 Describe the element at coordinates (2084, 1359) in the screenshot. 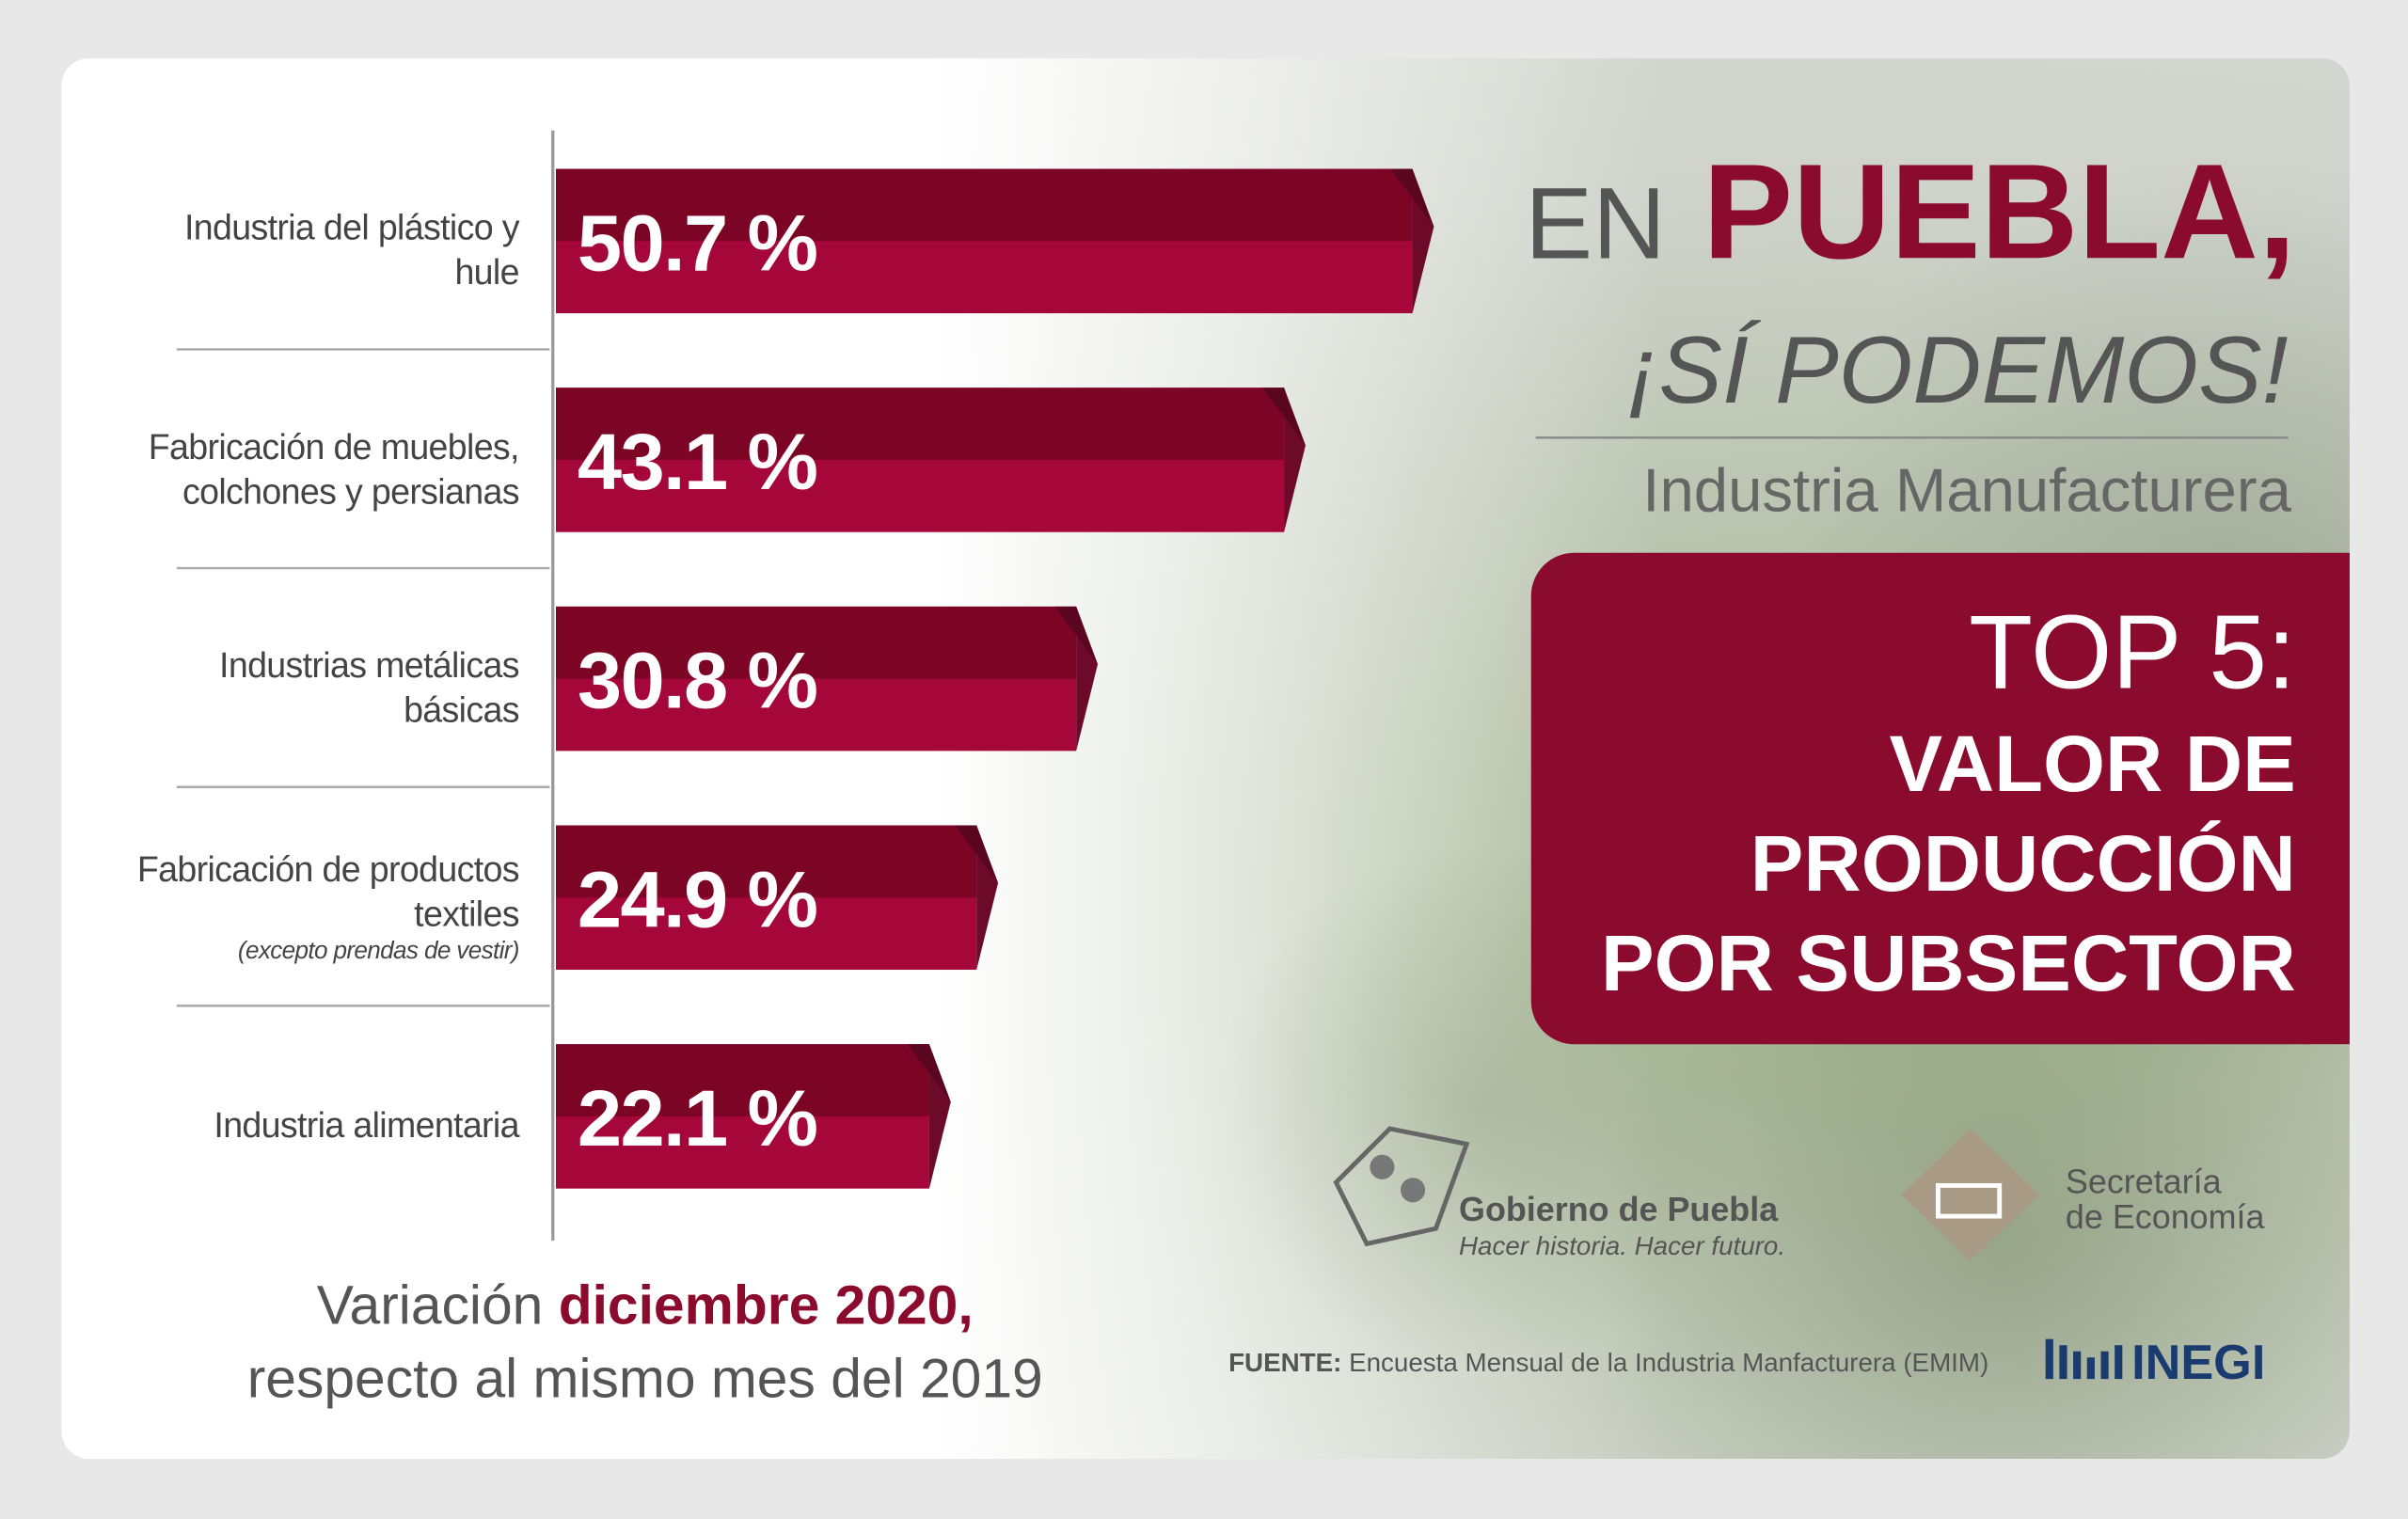

I see `inegi-icon` at that location.